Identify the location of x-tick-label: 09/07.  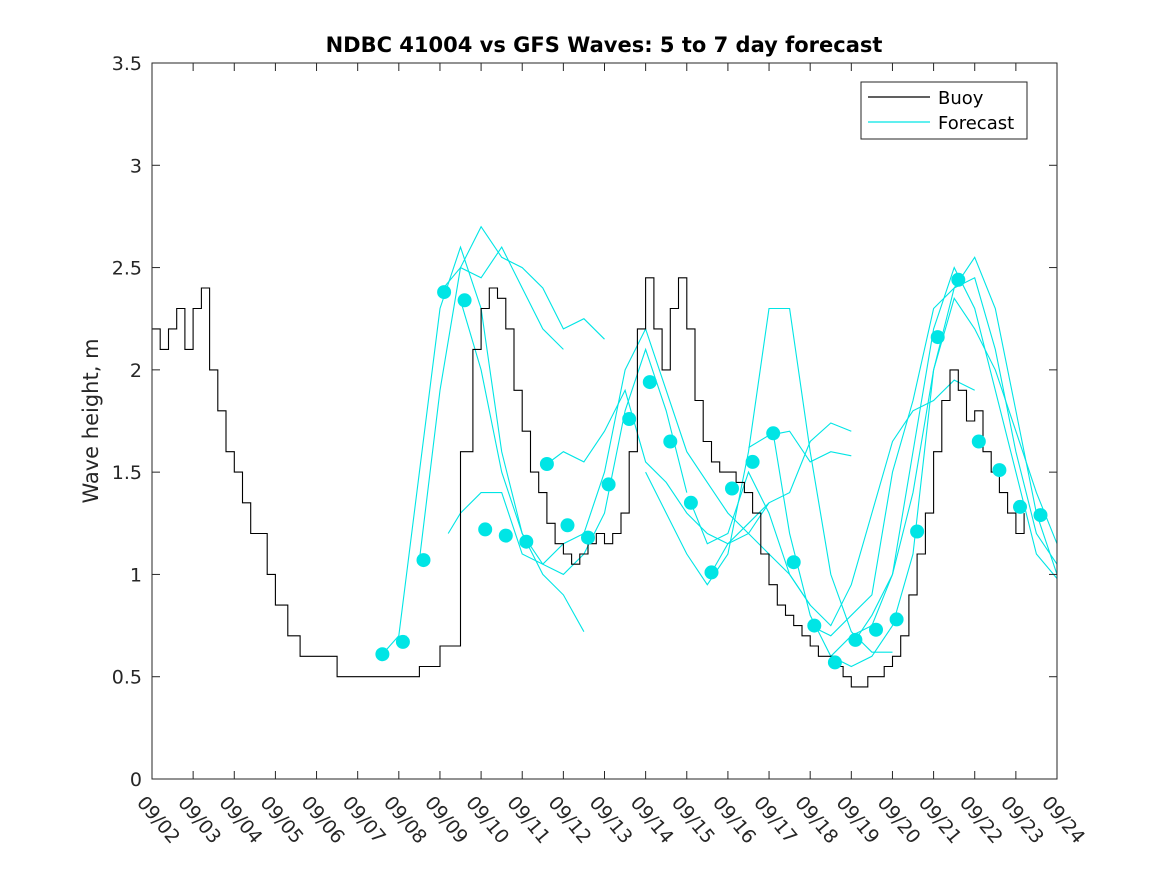
(364, 820).